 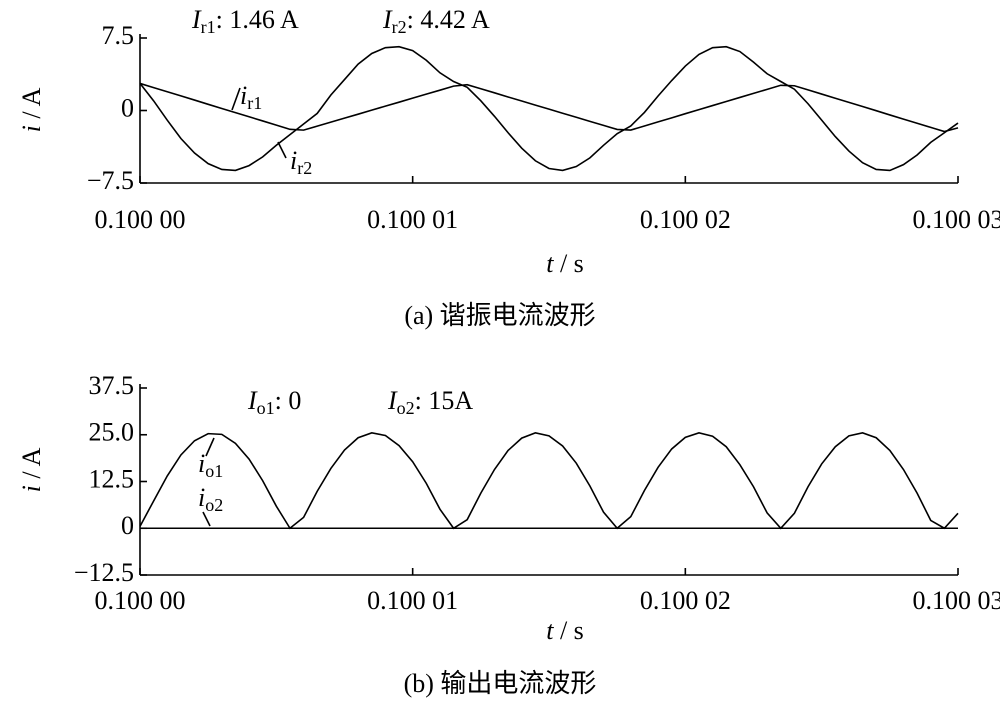 What do you see at coordinates (110, 180) in the screenshot?
I see `y-tick-label: −7.5` at bounding box center [110, 180].